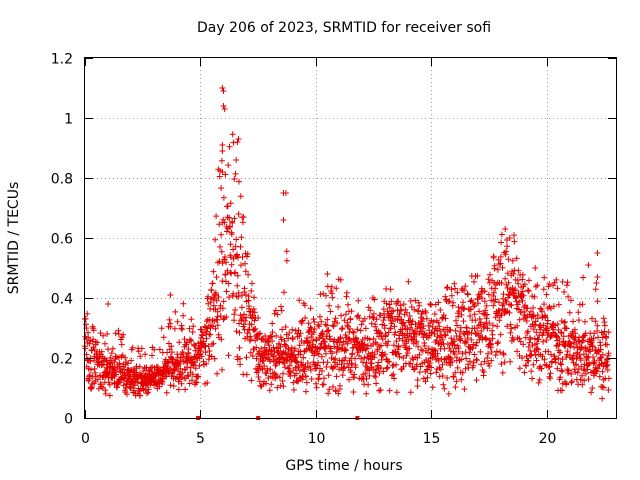  I want to click on y-tick-label: 0.2, so click(62, 360).